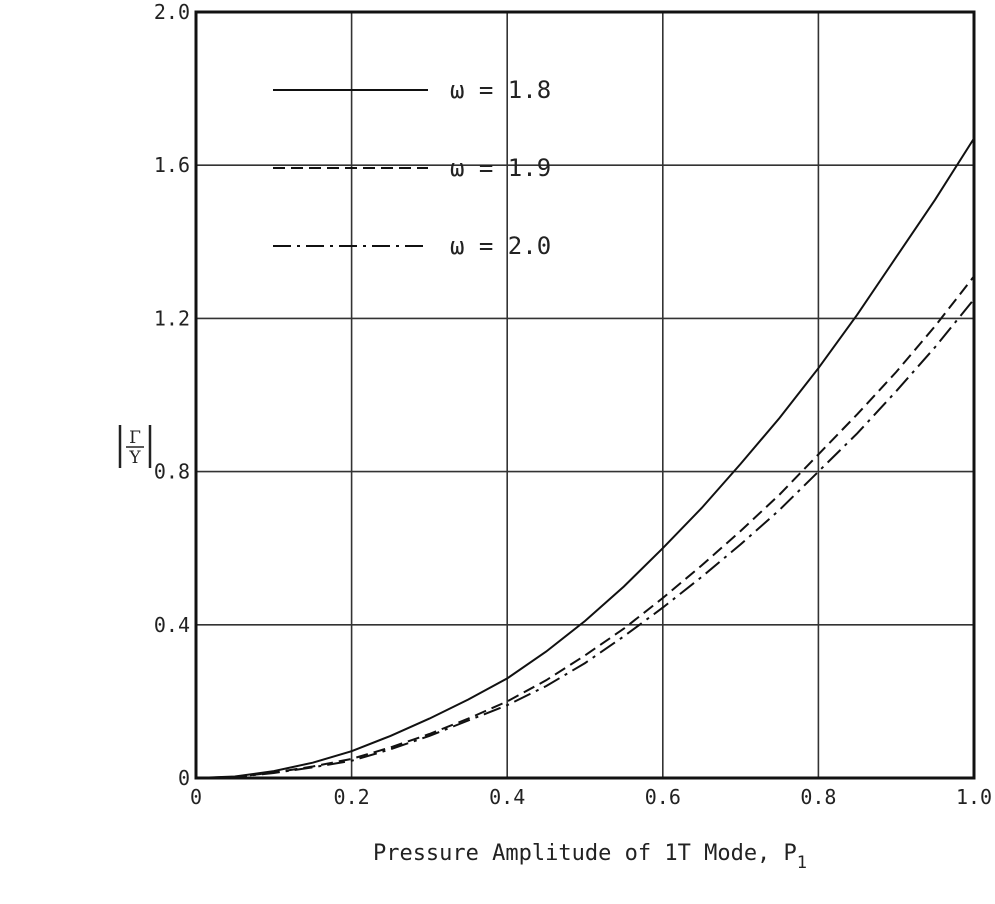 Image resolution: width=995 pixels, height=904 pixels. I want to click on x-tick-label-2: 0.4, so click(507, 797).